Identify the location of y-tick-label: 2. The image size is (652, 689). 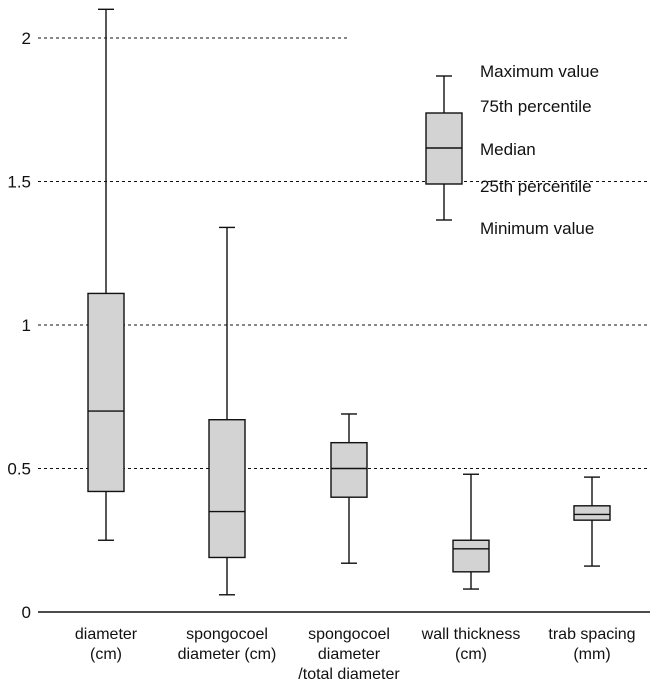
(26, 38).